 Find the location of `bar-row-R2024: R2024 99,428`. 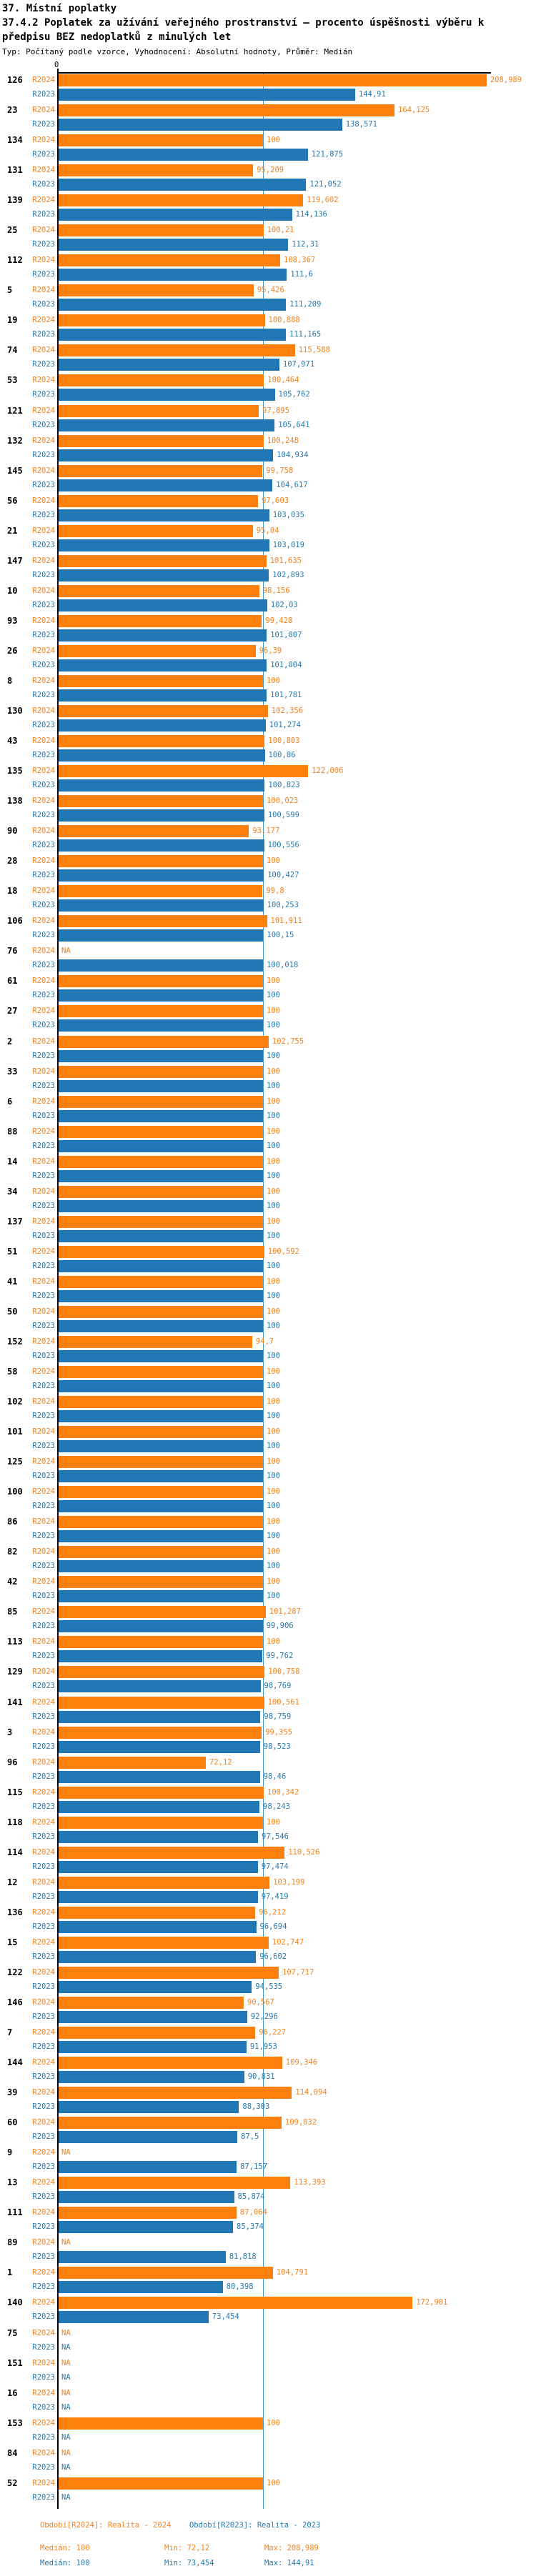

bar-row-R2024: R2024 99,428 is located at coordinates (268, 620).